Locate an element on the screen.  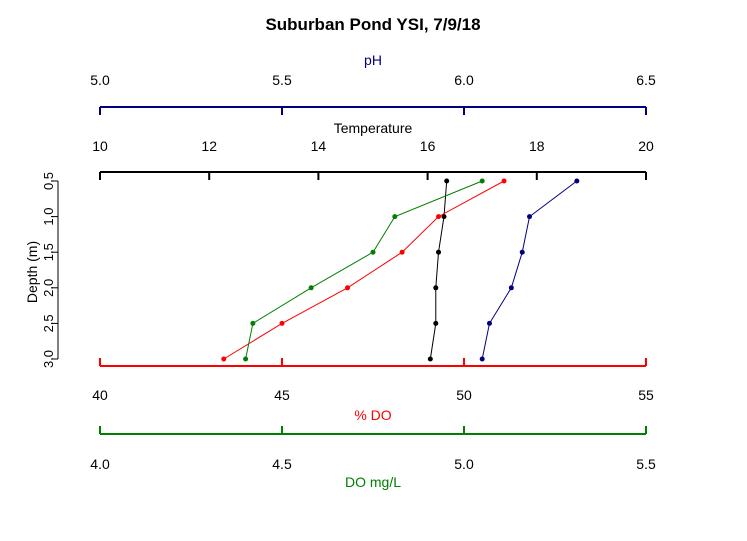
do_pct-series-line is located at coordinates (364, 270).